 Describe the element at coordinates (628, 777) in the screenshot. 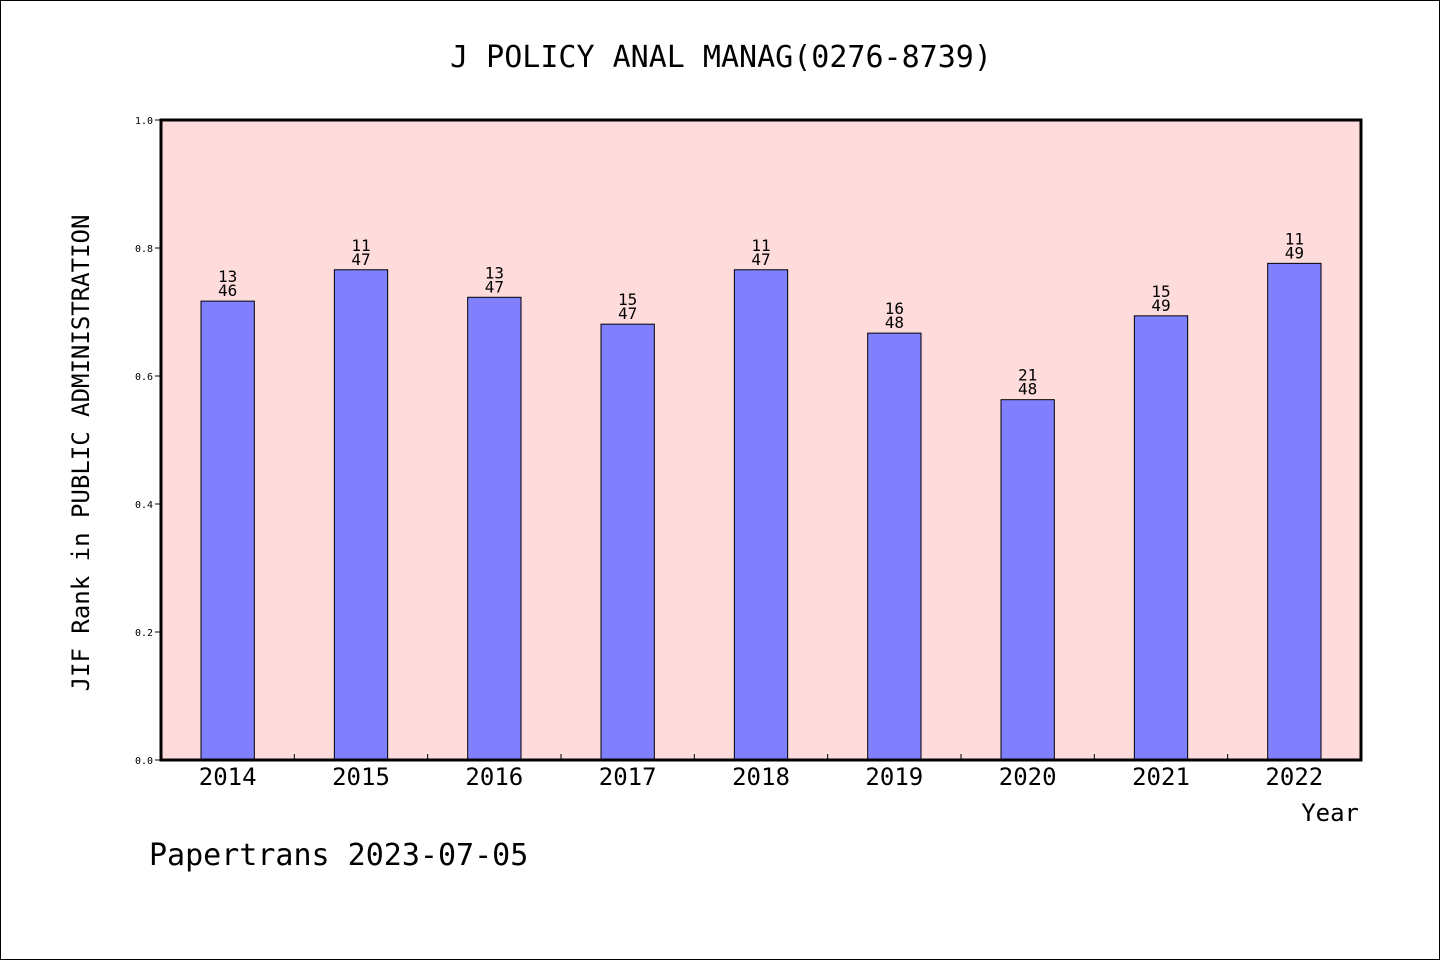

I see `x-tick-label: 2017` at that location.